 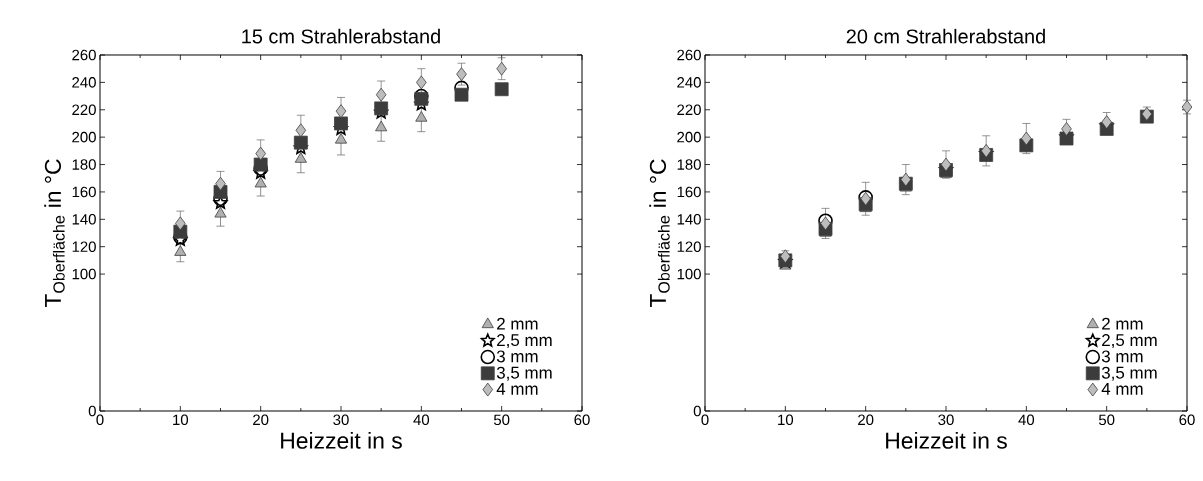 What do you see at coordinates (945, 36) in the screenshot?
I see `chart-title: 20 cm Strahlerabstand` at bounding box center [945, 36].